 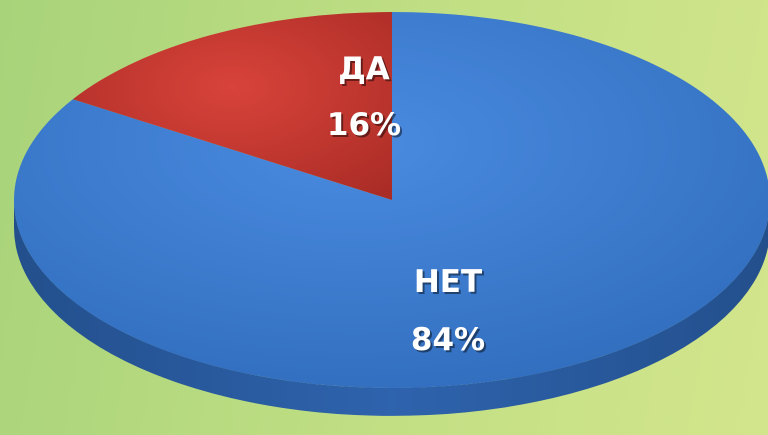 I want to click on slice-yes-label: ДА, so click(x=364, y=69).